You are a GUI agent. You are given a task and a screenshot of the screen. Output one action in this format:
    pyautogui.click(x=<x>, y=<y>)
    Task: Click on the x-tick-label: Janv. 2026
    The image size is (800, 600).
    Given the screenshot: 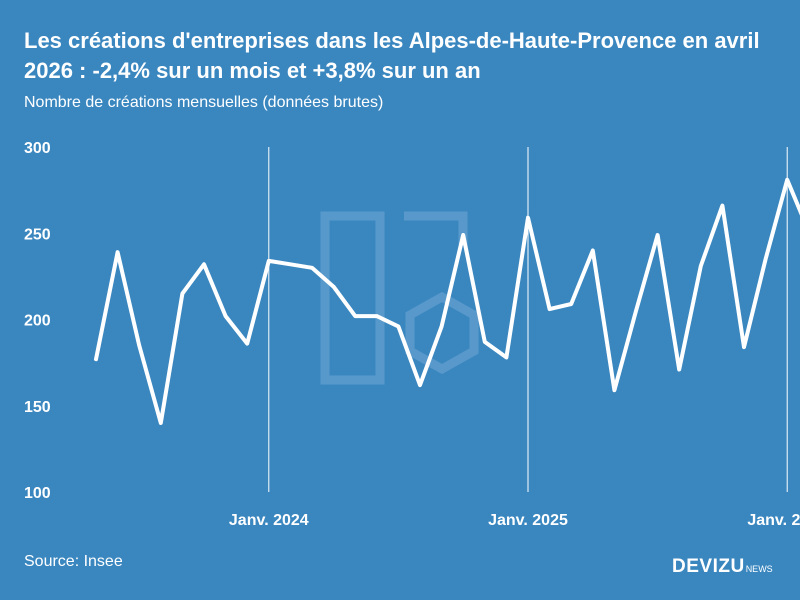 What is the action you would take?
    pyautogui.click(x=773, y=520)
    